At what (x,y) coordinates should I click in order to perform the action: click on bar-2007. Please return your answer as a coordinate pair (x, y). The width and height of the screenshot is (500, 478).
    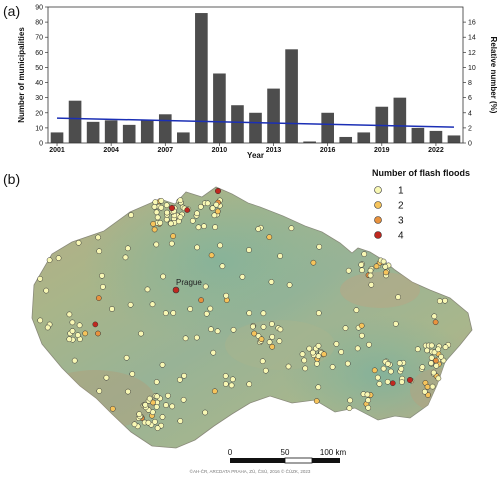
    Looking at the image, I should click on (165, 128).